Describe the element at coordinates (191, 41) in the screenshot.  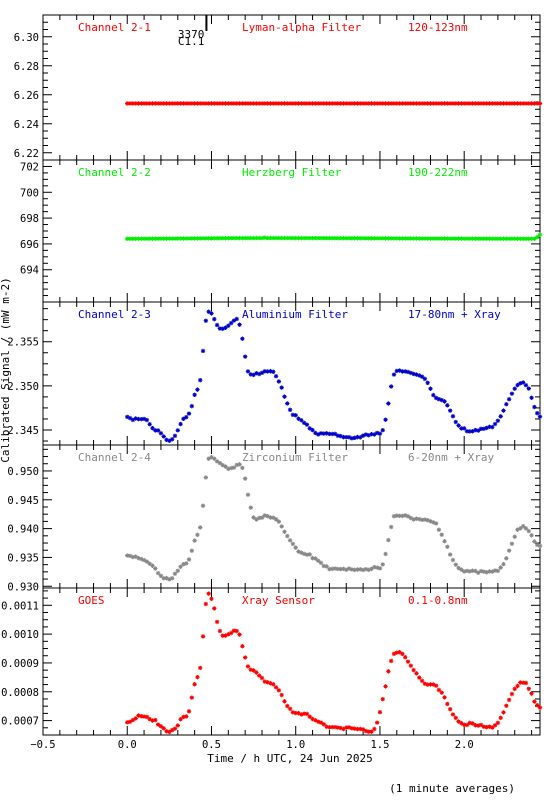
I see `flare-class: C1.1` at that location.